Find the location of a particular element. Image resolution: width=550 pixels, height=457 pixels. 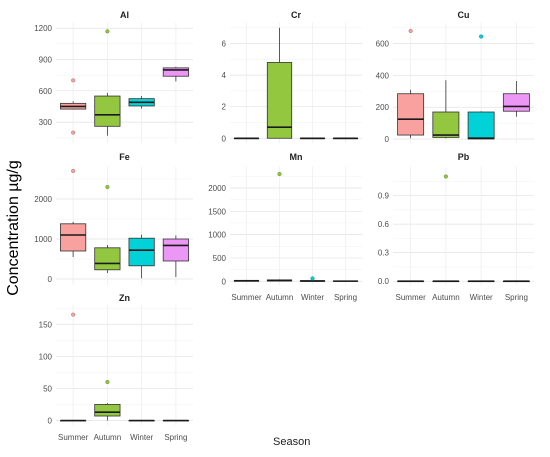

box-fe-summer is located at coordinates (73, 212).